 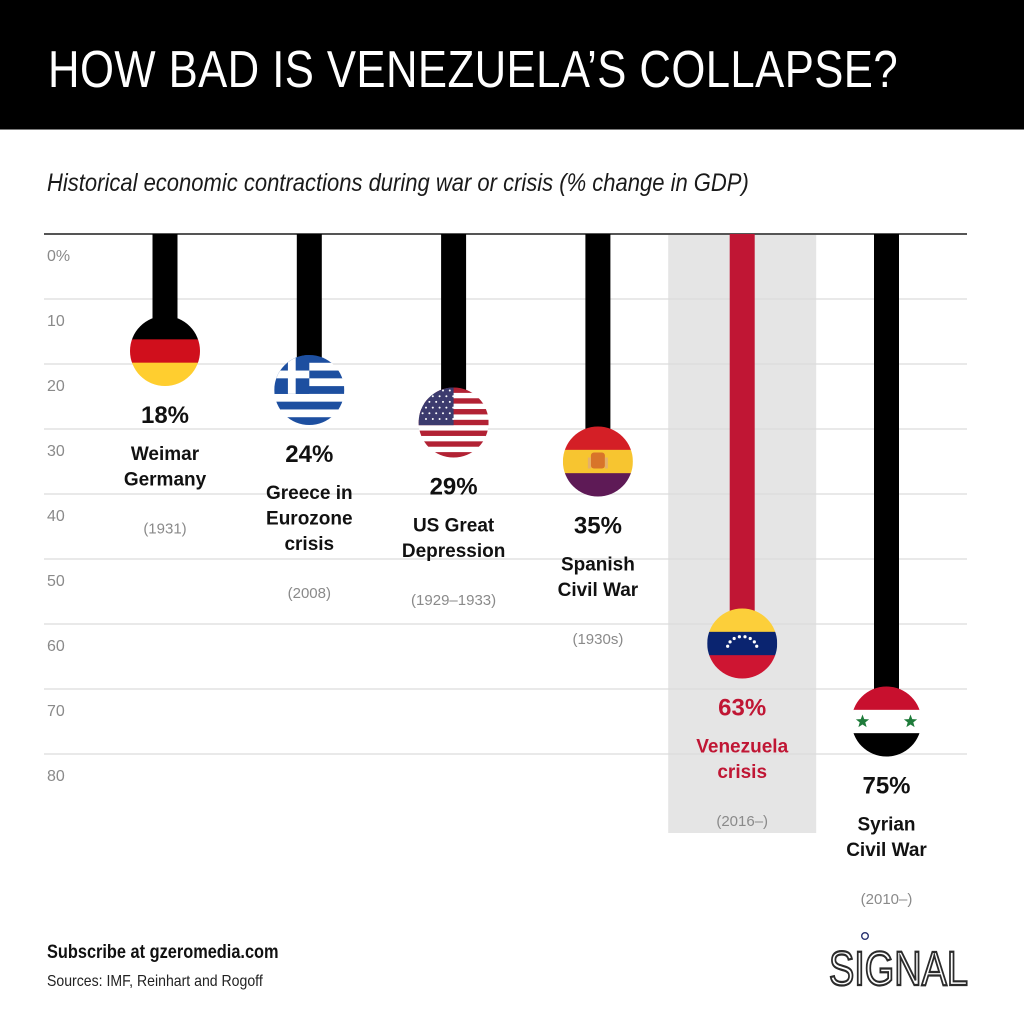 What do you see at coordinates (865, 935) in the screenshot?
I see `logo-dot-icon` at bounding box center [865, 935].